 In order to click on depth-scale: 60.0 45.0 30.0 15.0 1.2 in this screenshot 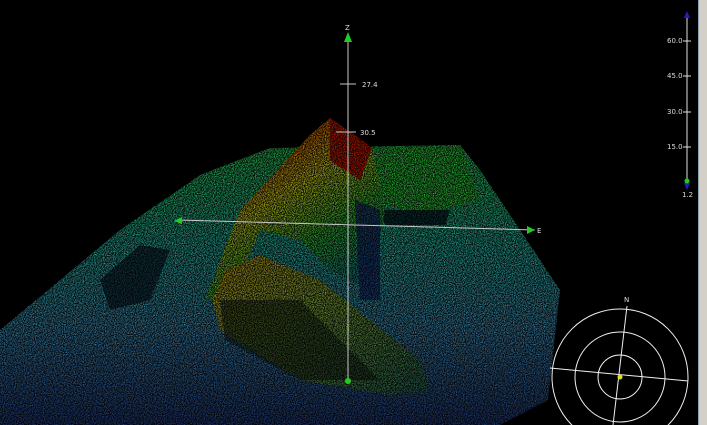, I will do `click(680, 105)`.